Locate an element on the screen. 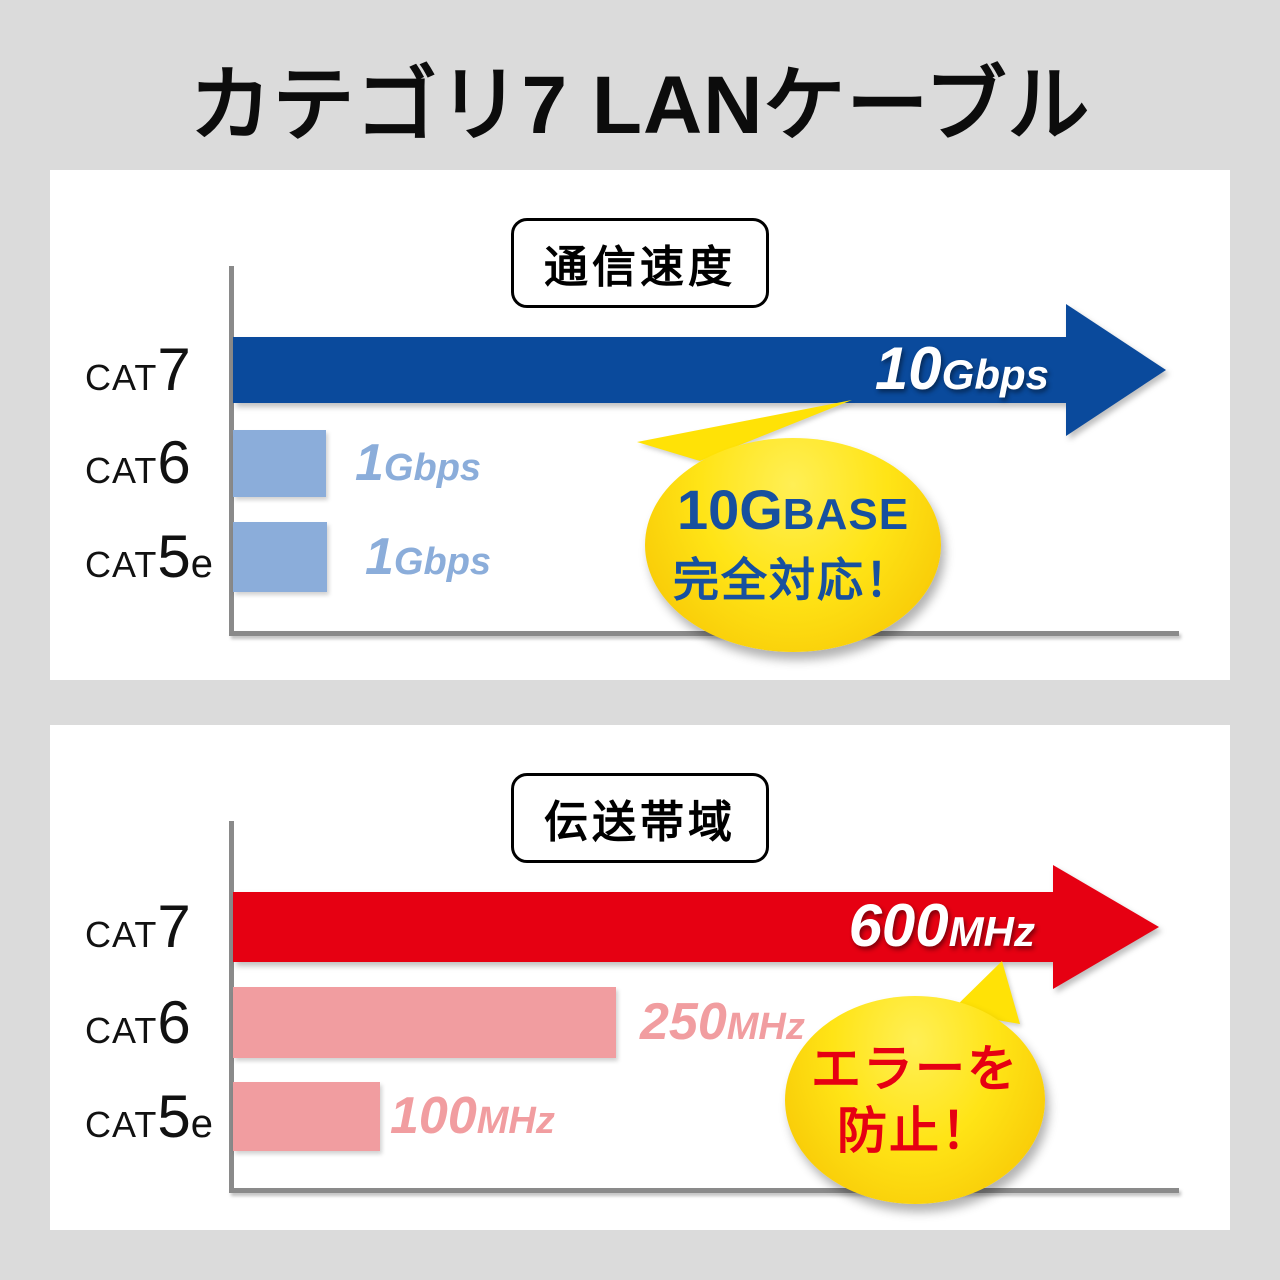 This screenshot has width=1280, height=1280. callout-bubble-10gbase: 10G BASE 完全対応！ is located at coordinates (793, 545).